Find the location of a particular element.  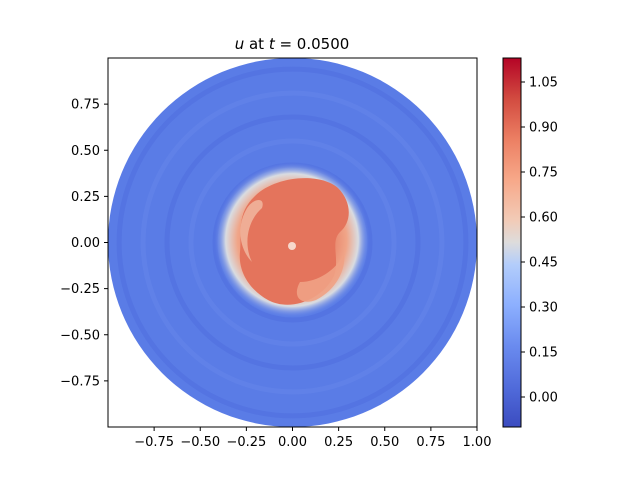

x-tick-label: 0.00 is located at coordinates (292, 442).